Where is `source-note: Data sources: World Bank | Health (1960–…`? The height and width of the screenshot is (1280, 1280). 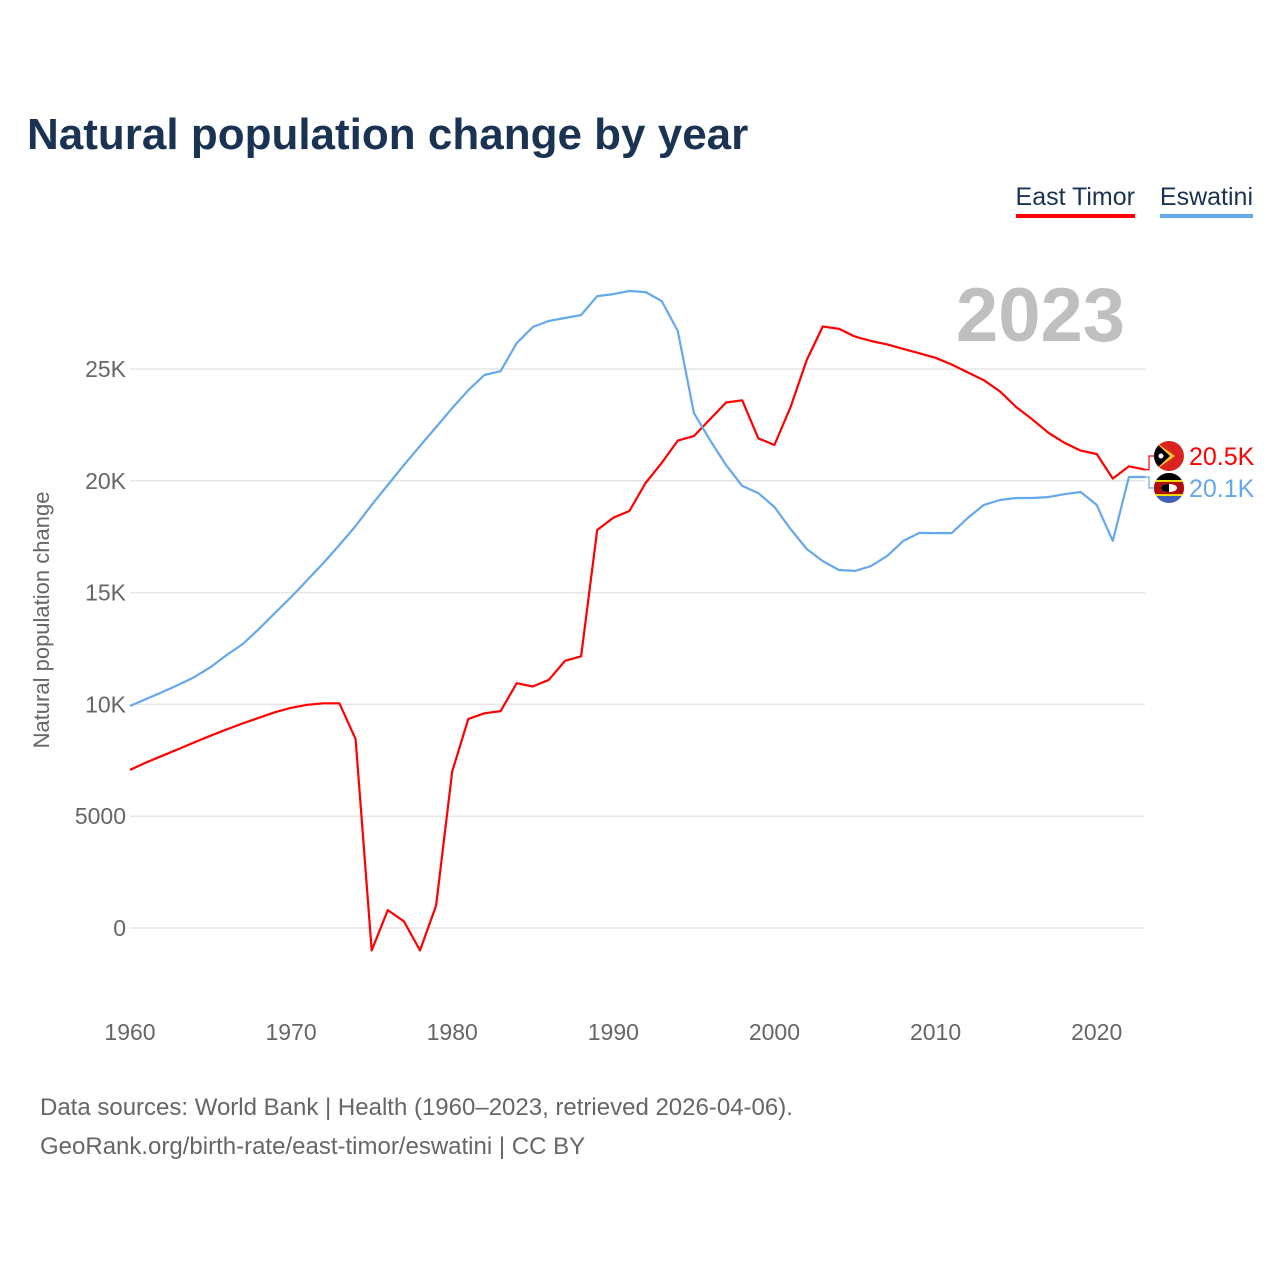 source-note: Data sources: World Bank | Health (1960–… is located at coordinates (416, 1127).